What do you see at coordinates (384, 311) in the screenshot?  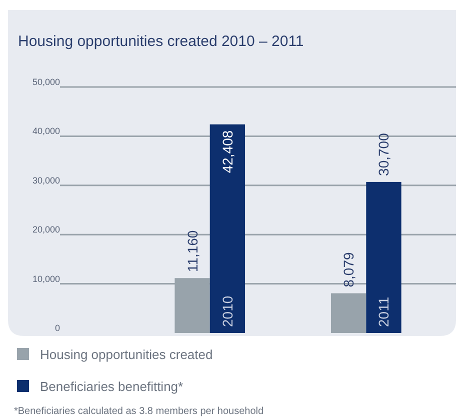 I see `x-tick-label: 2011` at bounding box center [384, 311].